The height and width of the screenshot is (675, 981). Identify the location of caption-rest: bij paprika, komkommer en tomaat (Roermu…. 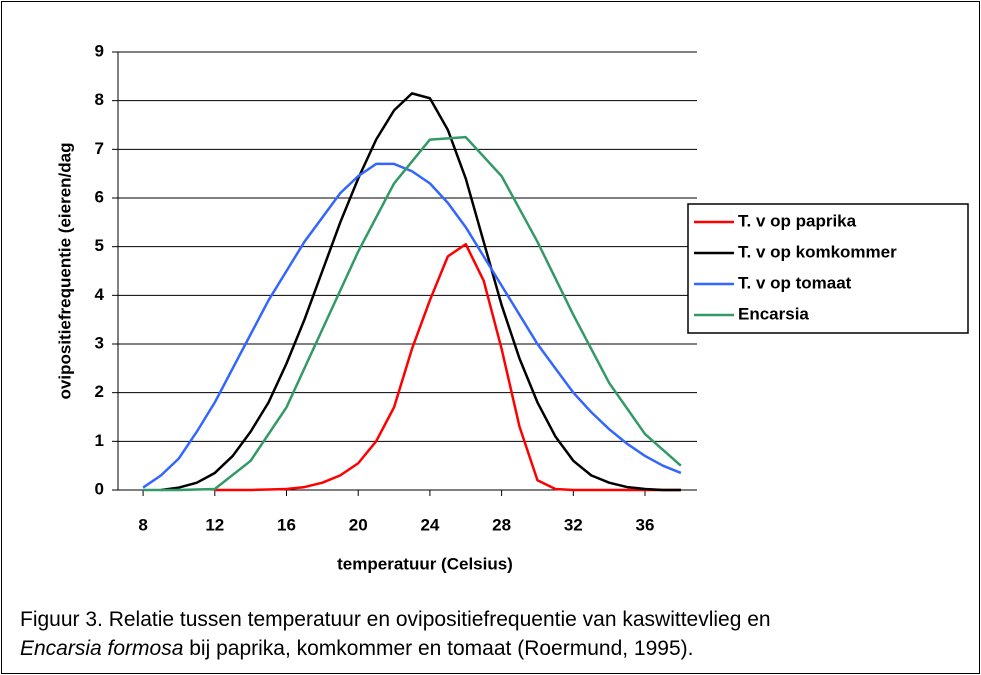
(438, 648).